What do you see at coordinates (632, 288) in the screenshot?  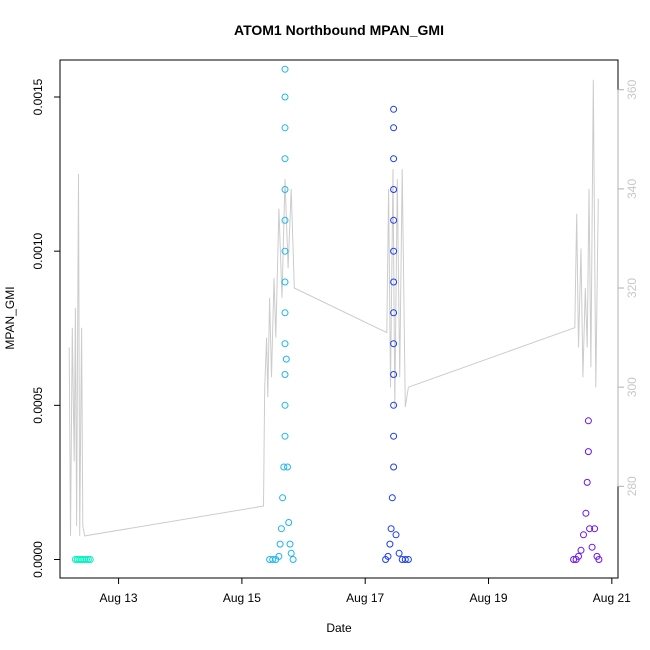 I see `y2-tick-label: 320` at bounding box center [632, 288].